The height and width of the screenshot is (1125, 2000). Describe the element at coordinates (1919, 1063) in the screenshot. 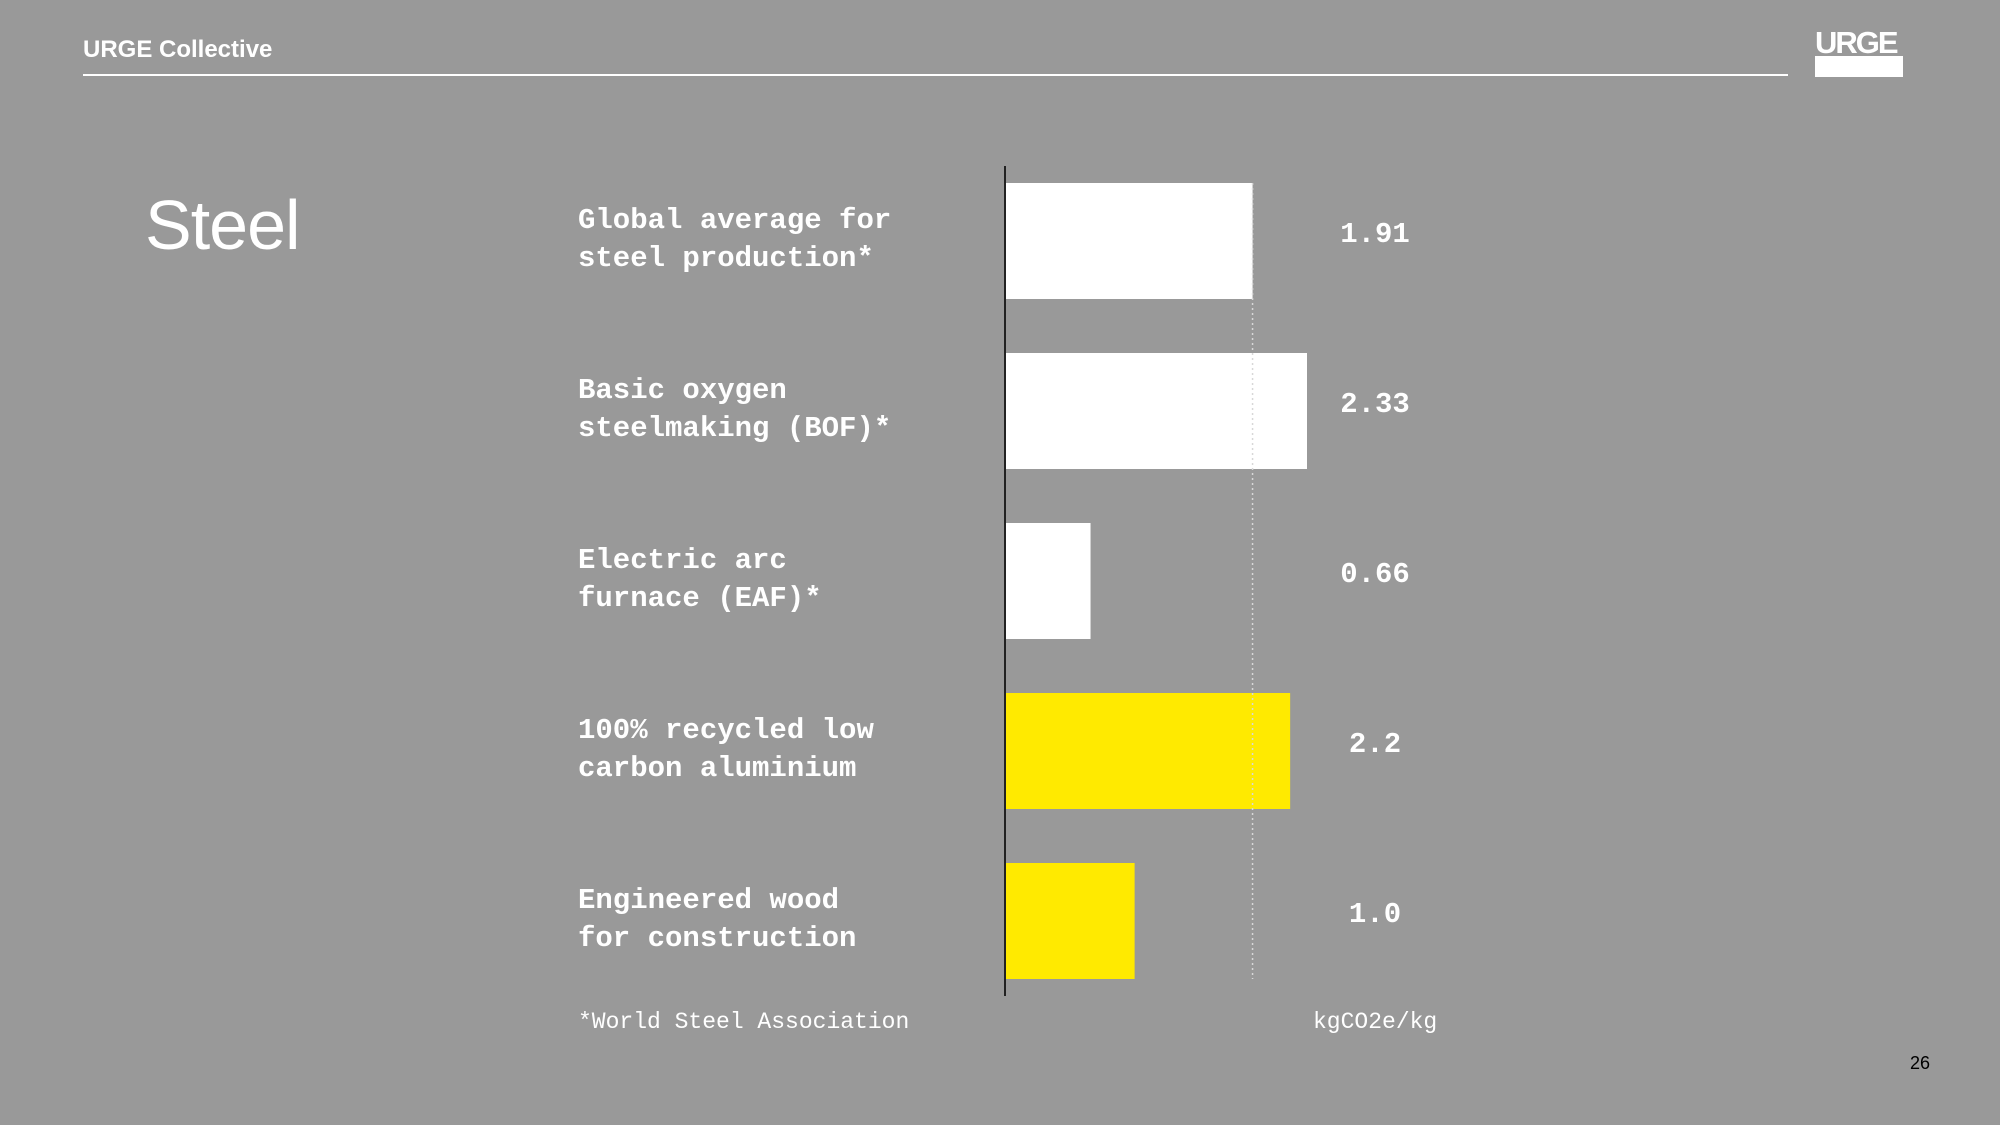

I see `page-number: 26` at that location.